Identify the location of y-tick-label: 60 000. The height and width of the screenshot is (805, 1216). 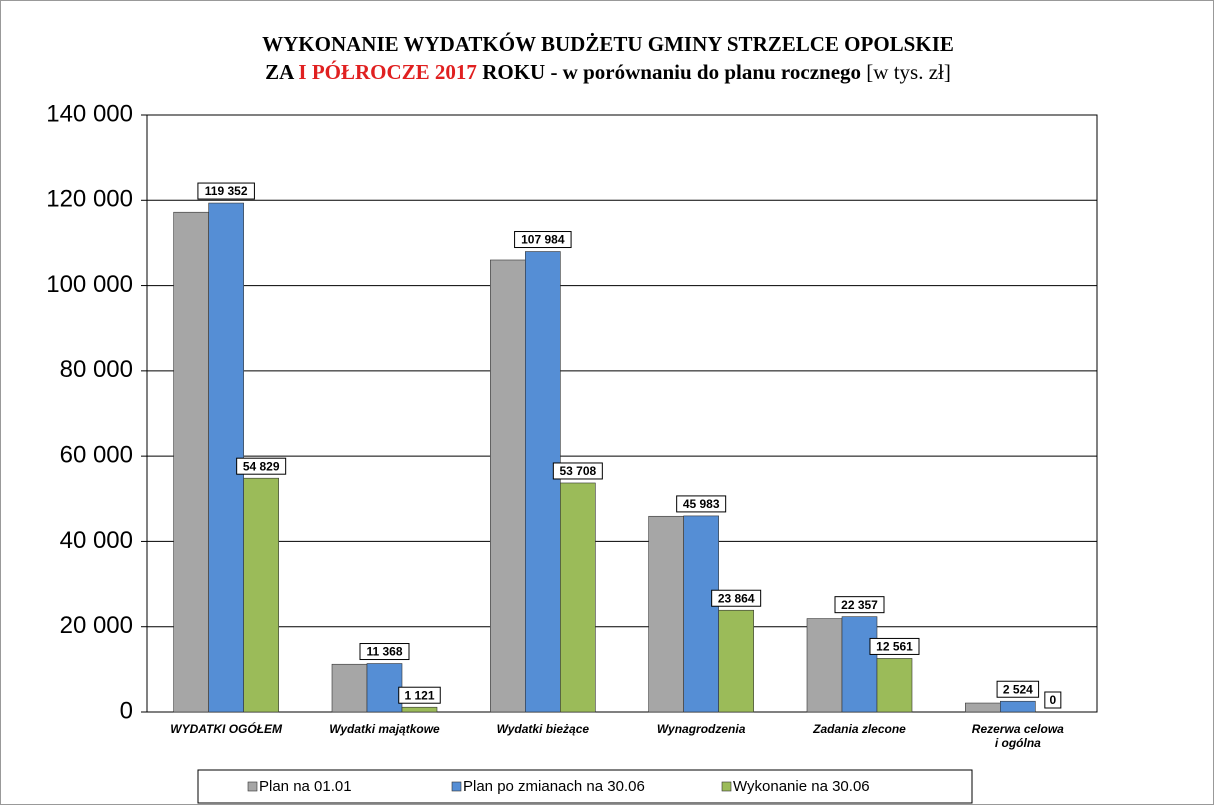
(96, 454).